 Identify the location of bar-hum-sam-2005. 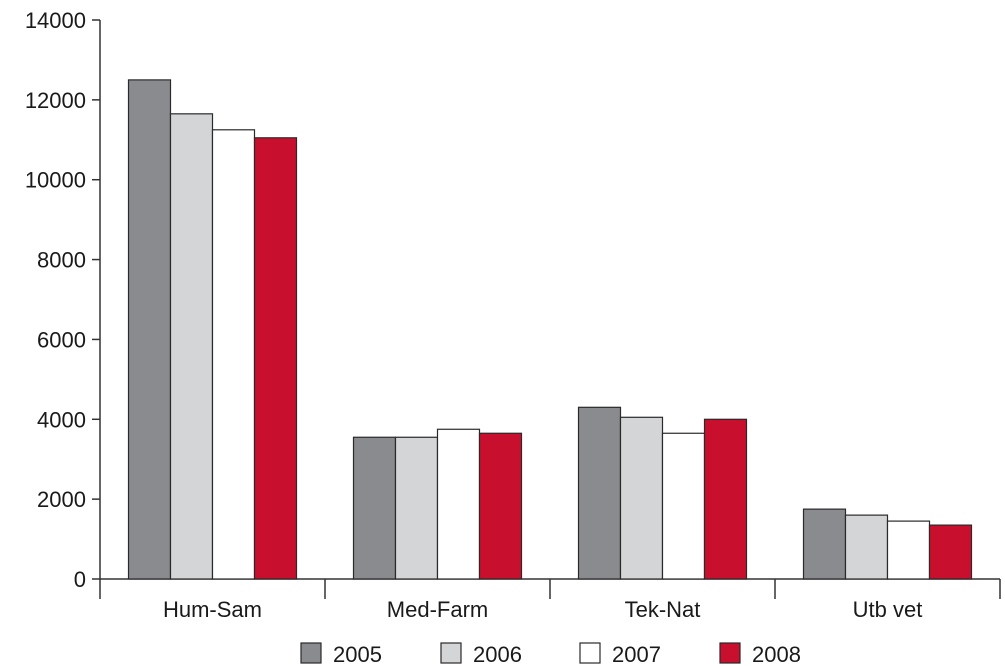
(149, 329).